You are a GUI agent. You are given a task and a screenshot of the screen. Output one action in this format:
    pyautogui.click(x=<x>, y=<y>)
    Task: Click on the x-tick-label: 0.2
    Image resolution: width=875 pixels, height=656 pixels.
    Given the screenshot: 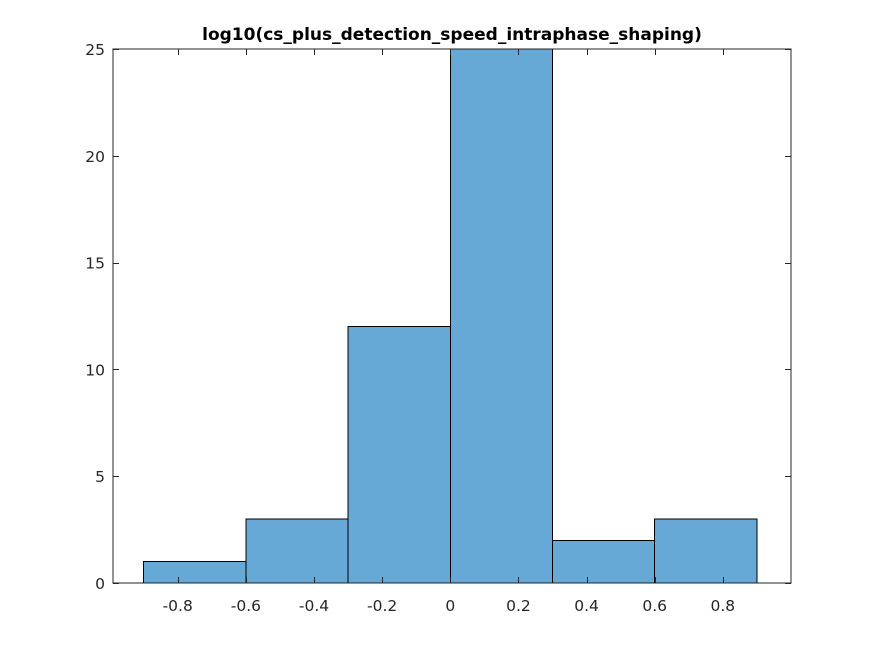 What is the action you would take?
    pyautogui.click(x=518, y=606)
    